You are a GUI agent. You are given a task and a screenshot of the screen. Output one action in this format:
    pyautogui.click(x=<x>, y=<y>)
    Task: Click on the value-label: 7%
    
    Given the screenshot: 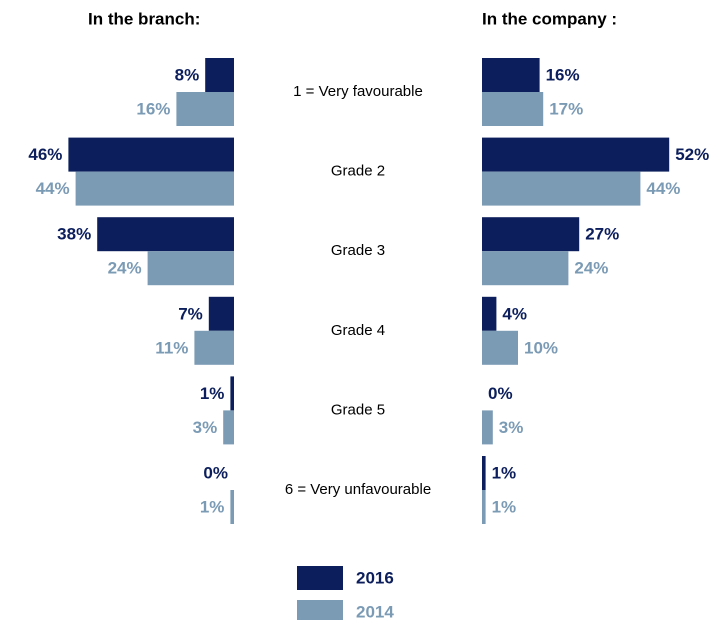 What is the action you would take?
    pyautogui.click(x=190, y=313)
    